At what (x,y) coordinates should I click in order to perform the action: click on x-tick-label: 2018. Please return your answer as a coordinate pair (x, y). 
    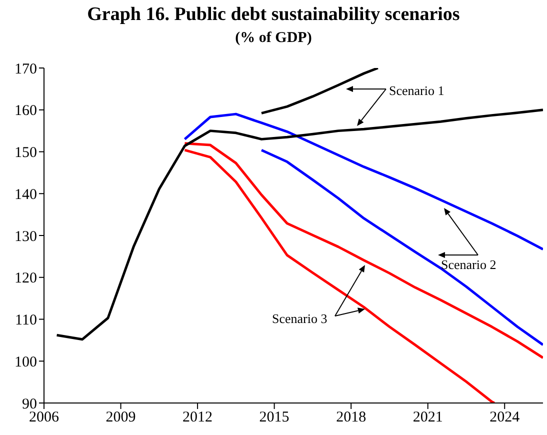
    Looking at the image, I should click on (351, 418).